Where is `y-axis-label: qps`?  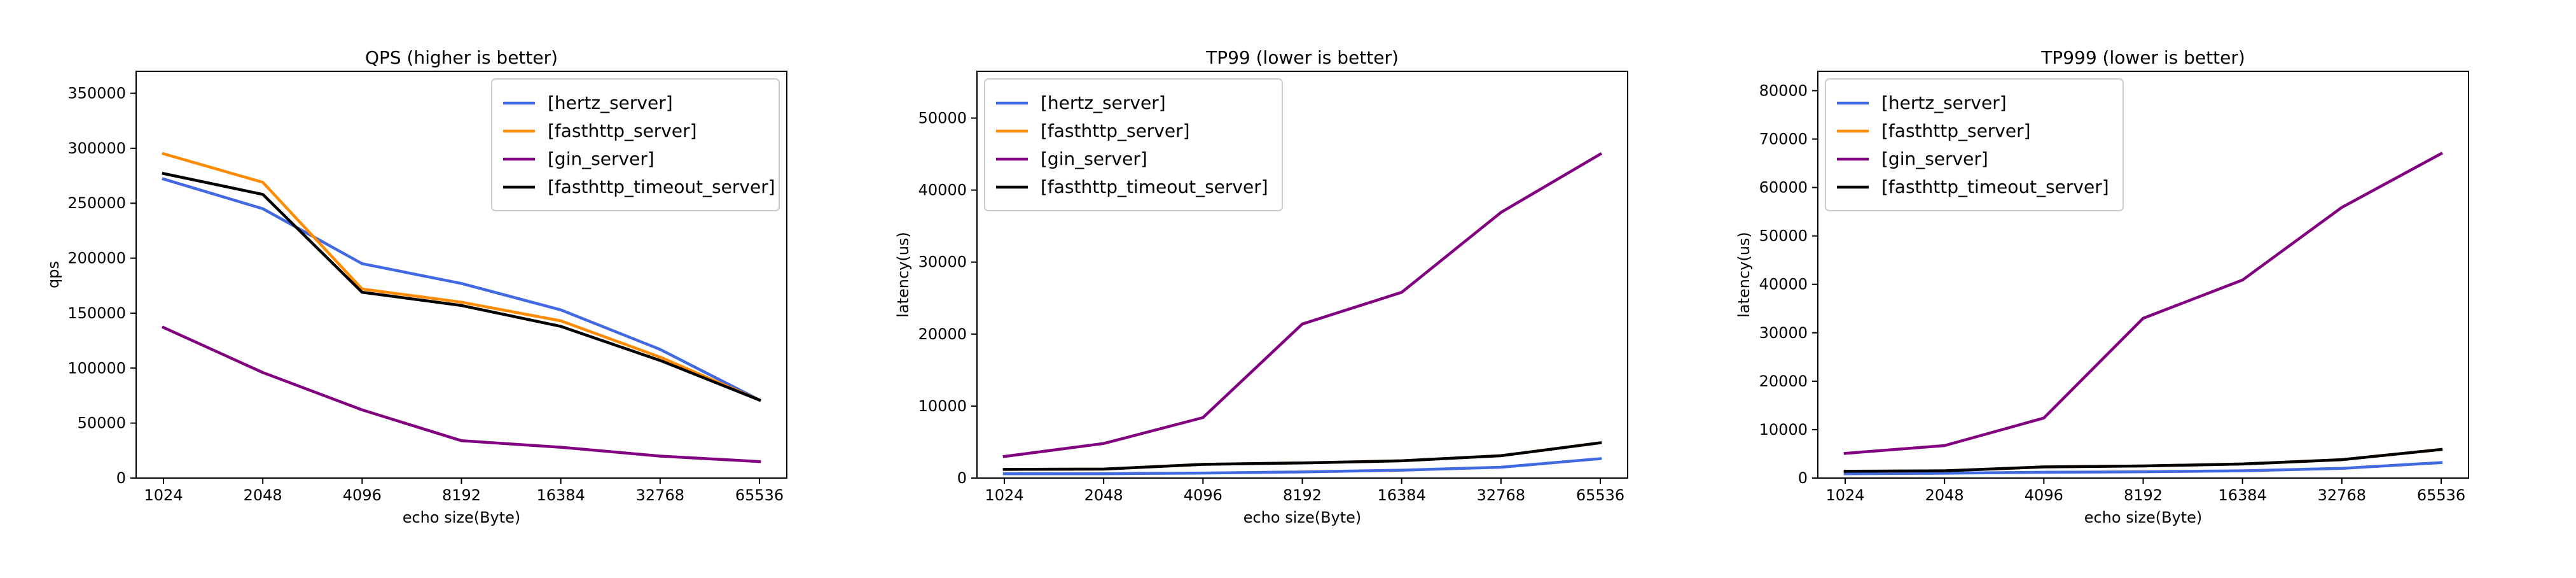
y-axis-label: qps is located at coordinates (53, 274).